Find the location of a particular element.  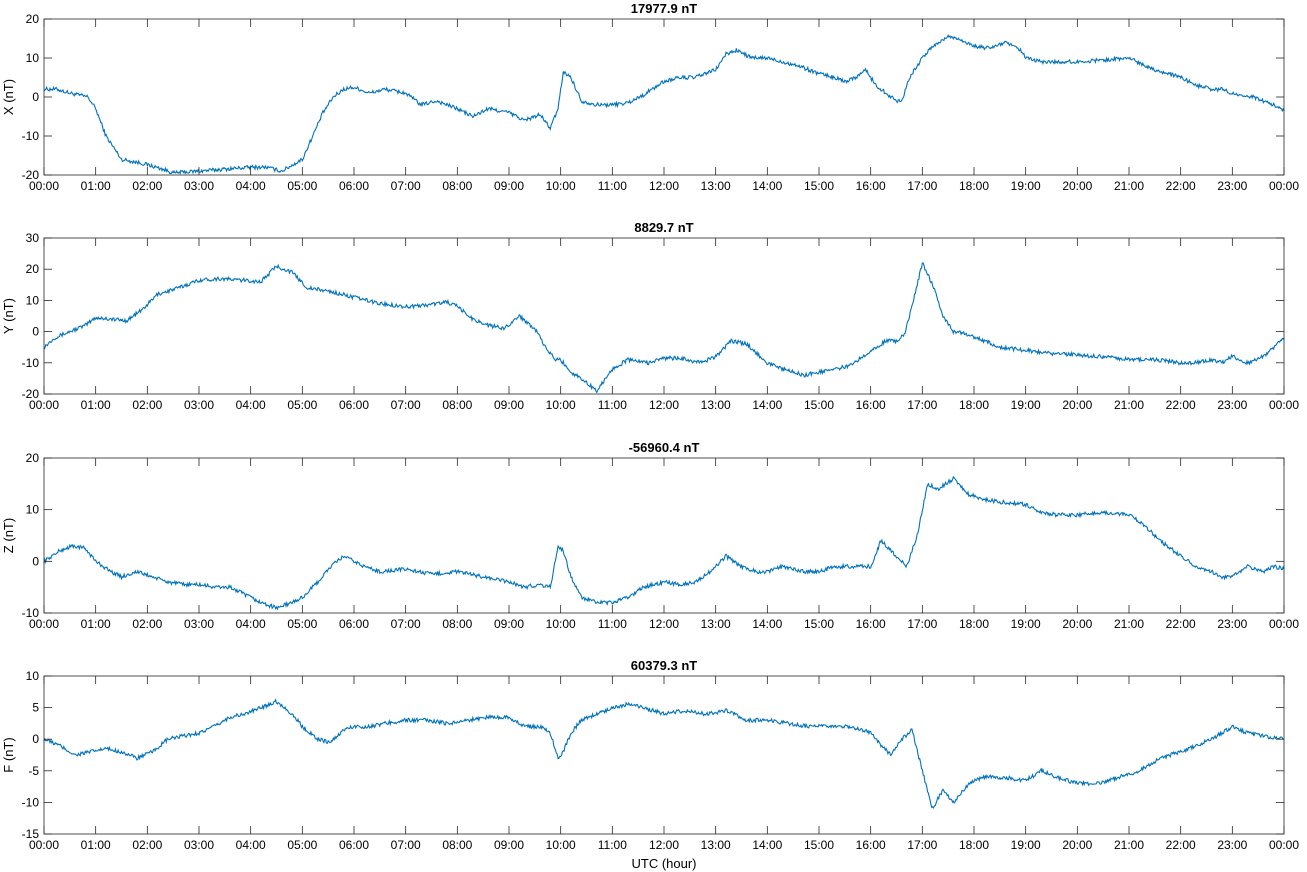

ylabel-x: X (nT) is located at coordinates (8, 97).